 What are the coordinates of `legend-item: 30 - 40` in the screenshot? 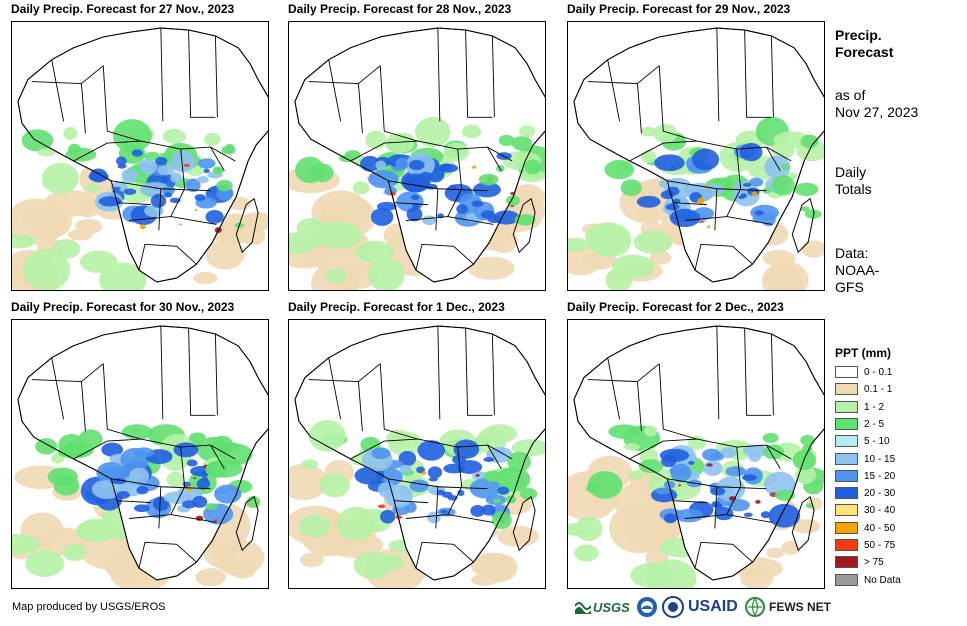 It's located at (895, 510).